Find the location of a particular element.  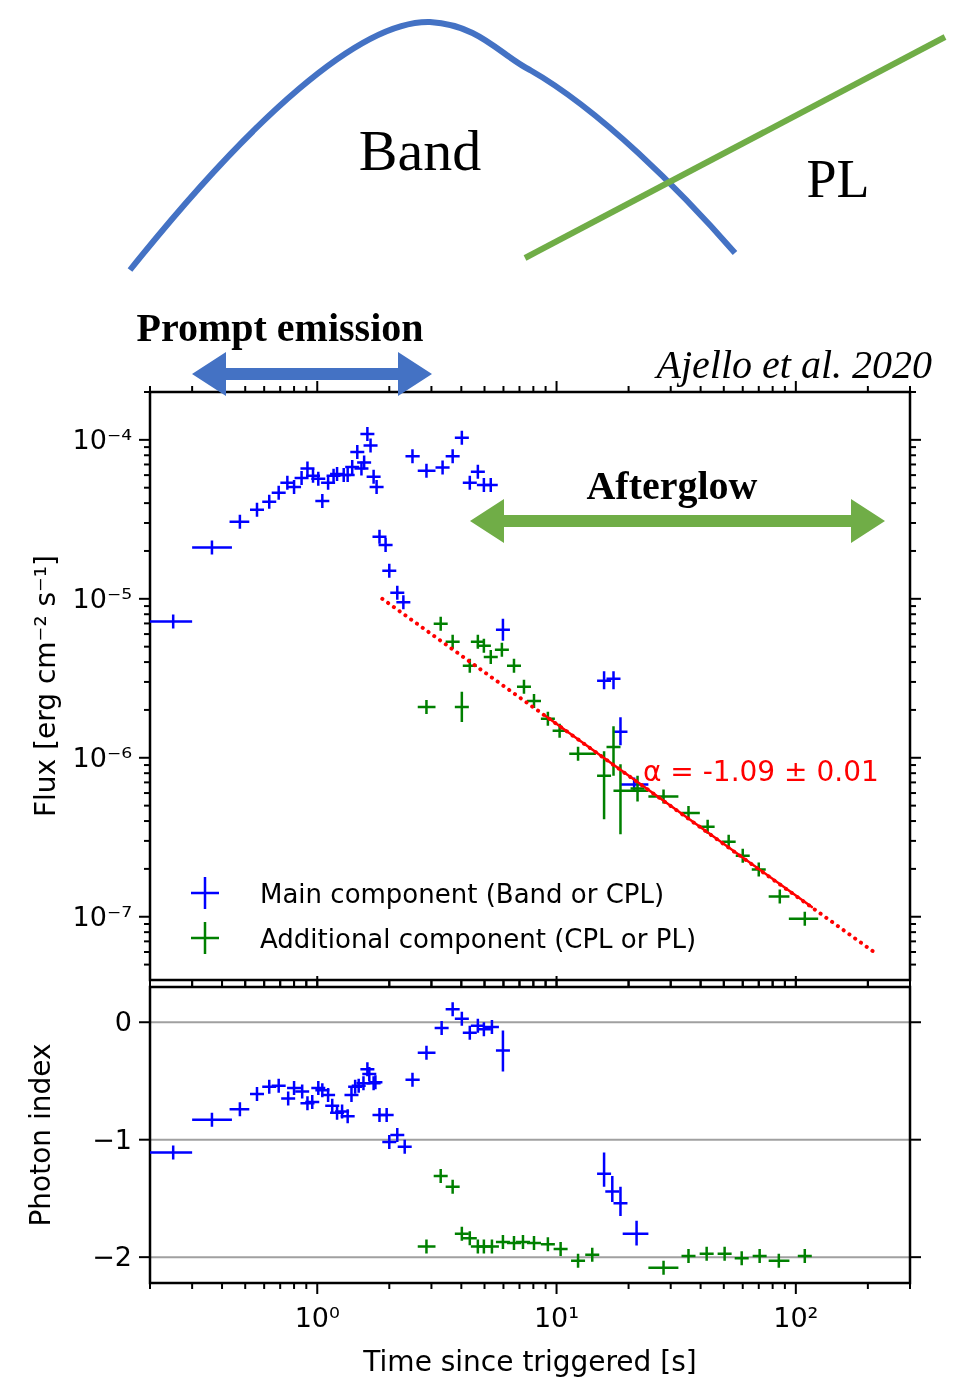

text: PL is located at coordinates (838, 179).